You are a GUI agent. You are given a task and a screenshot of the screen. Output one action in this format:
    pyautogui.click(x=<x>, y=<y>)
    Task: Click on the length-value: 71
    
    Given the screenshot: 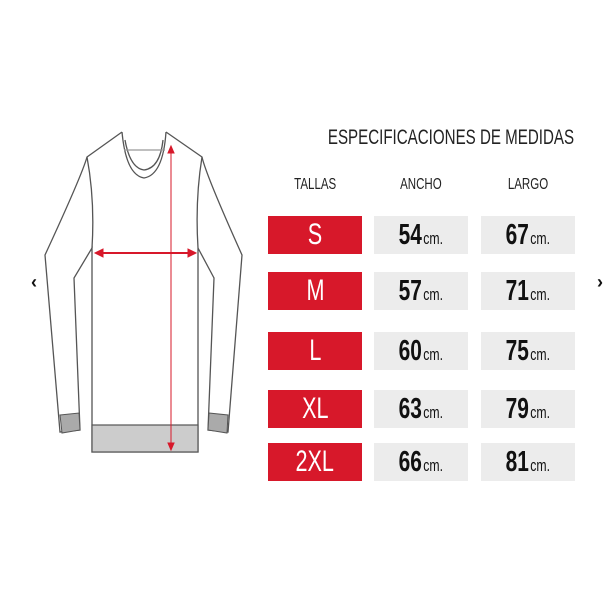 What is the action you would take?
    pyautogui.click(x=517, y=290)
    